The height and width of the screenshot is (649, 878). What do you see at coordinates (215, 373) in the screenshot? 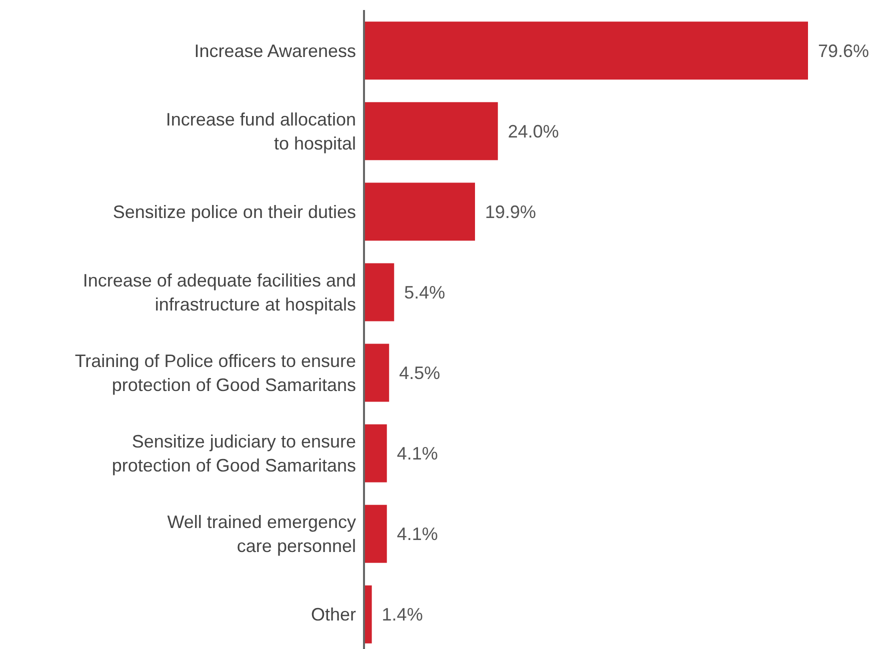
I see `y-tick-label: Training of Police officers to ensure protection of Good Samaritans` at bounding box center [215, 373].